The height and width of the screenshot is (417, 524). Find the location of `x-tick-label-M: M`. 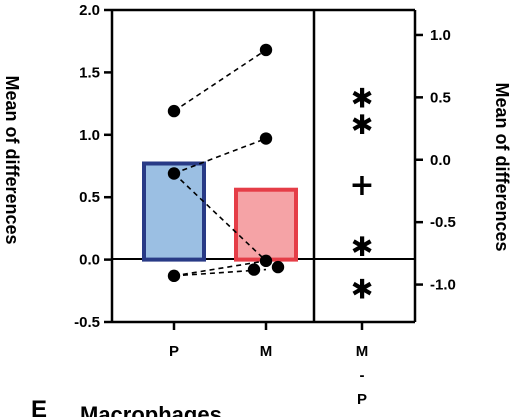

x-tick-label-M: M is located at coordinates (266, 351).